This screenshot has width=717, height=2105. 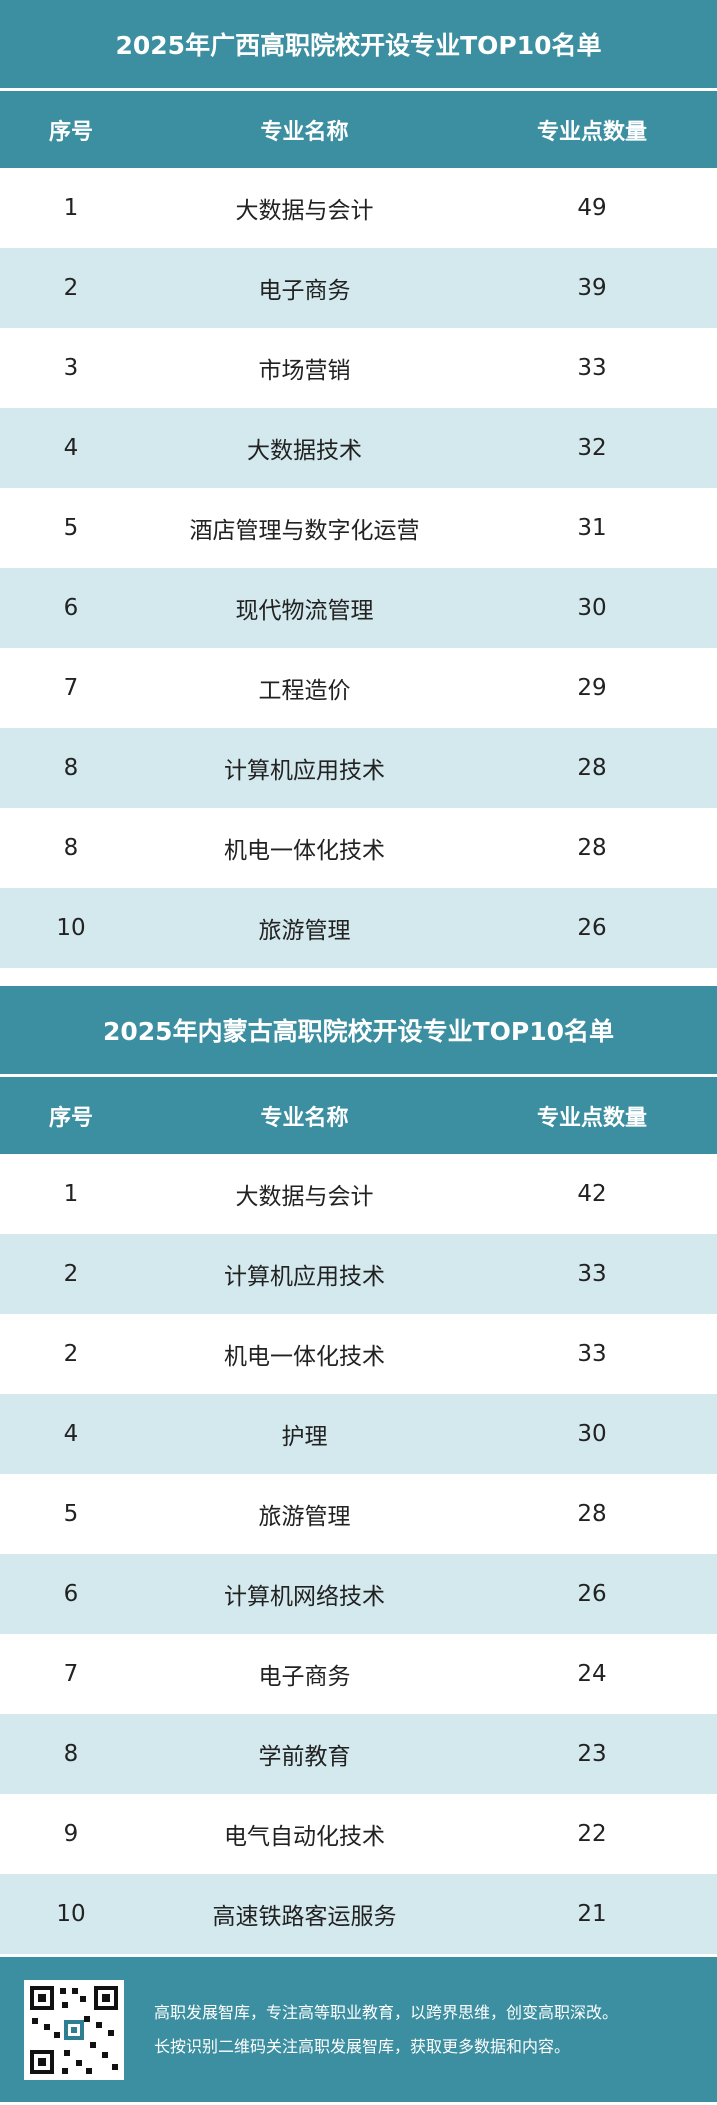 What do you see at coordinates (358, 977) in the screenshot?
I see `section-gap` at bounding box center [358, 977].